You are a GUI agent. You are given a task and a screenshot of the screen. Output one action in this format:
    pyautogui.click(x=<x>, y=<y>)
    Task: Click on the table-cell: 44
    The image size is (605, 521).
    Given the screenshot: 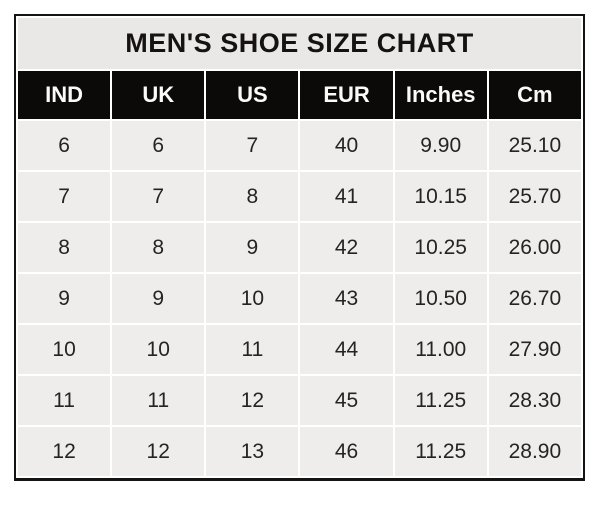 What is the action you would take?
    pyautogui.click(x=346, y=349)
    